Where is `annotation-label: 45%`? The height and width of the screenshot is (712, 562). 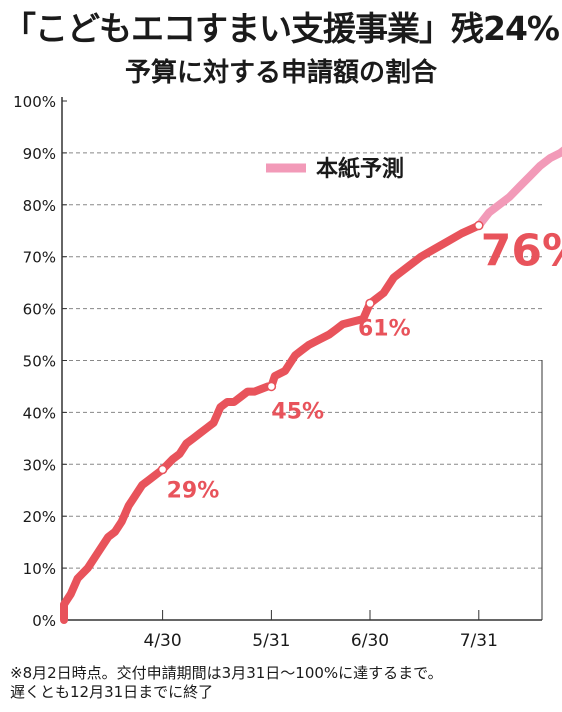
annotation-label: 45% is located at coordinates (297, 411).